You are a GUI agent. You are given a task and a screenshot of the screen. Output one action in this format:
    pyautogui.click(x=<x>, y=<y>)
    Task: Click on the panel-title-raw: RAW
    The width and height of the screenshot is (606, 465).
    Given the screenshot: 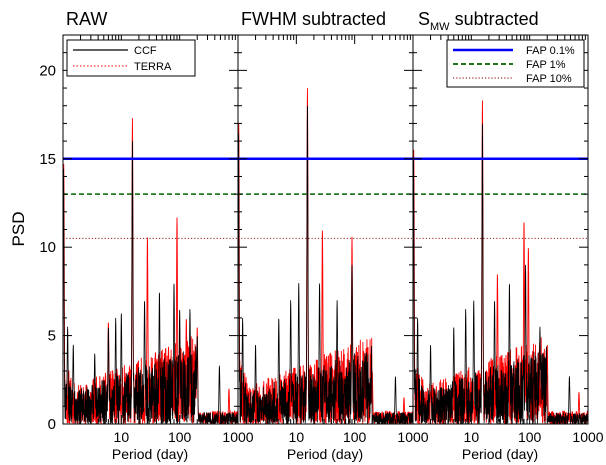 What is the action you would take?
    pyautogui.click(x=86, y=19)
    